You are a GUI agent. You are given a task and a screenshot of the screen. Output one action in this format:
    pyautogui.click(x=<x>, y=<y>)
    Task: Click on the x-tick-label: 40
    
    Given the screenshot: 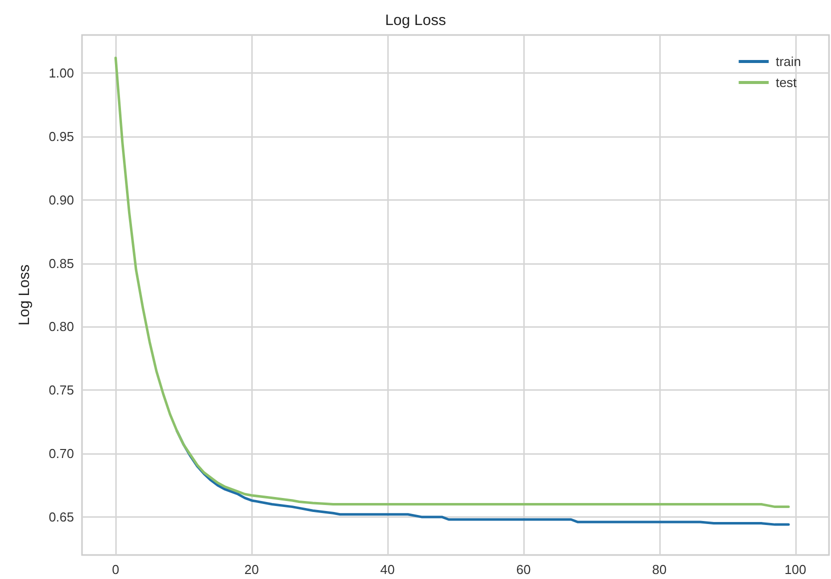 What is the action you would take?
    pyautogui.click(x=387, y=569)
    